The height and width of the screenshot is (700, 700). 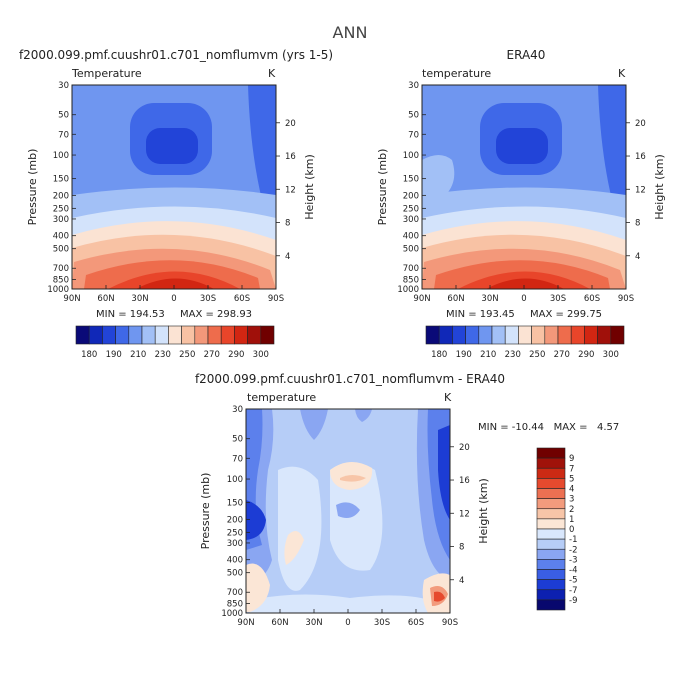 I want to click on colorbar-tick-label: 4, so click(x=571, y=490).